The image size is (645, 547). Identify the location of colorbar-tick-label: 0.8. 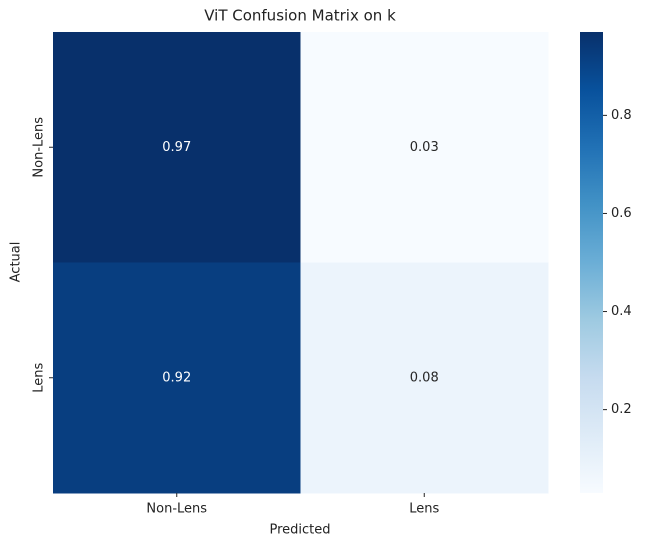
(621, 115).